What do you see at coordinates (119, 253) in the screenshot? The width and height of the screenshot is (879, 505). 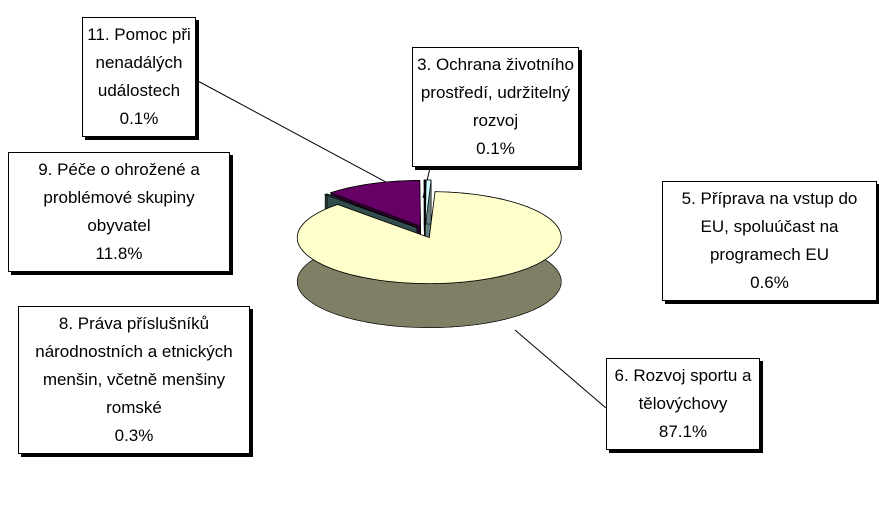 I see `label-value: 11.8%` at bounding box center [119, 253].